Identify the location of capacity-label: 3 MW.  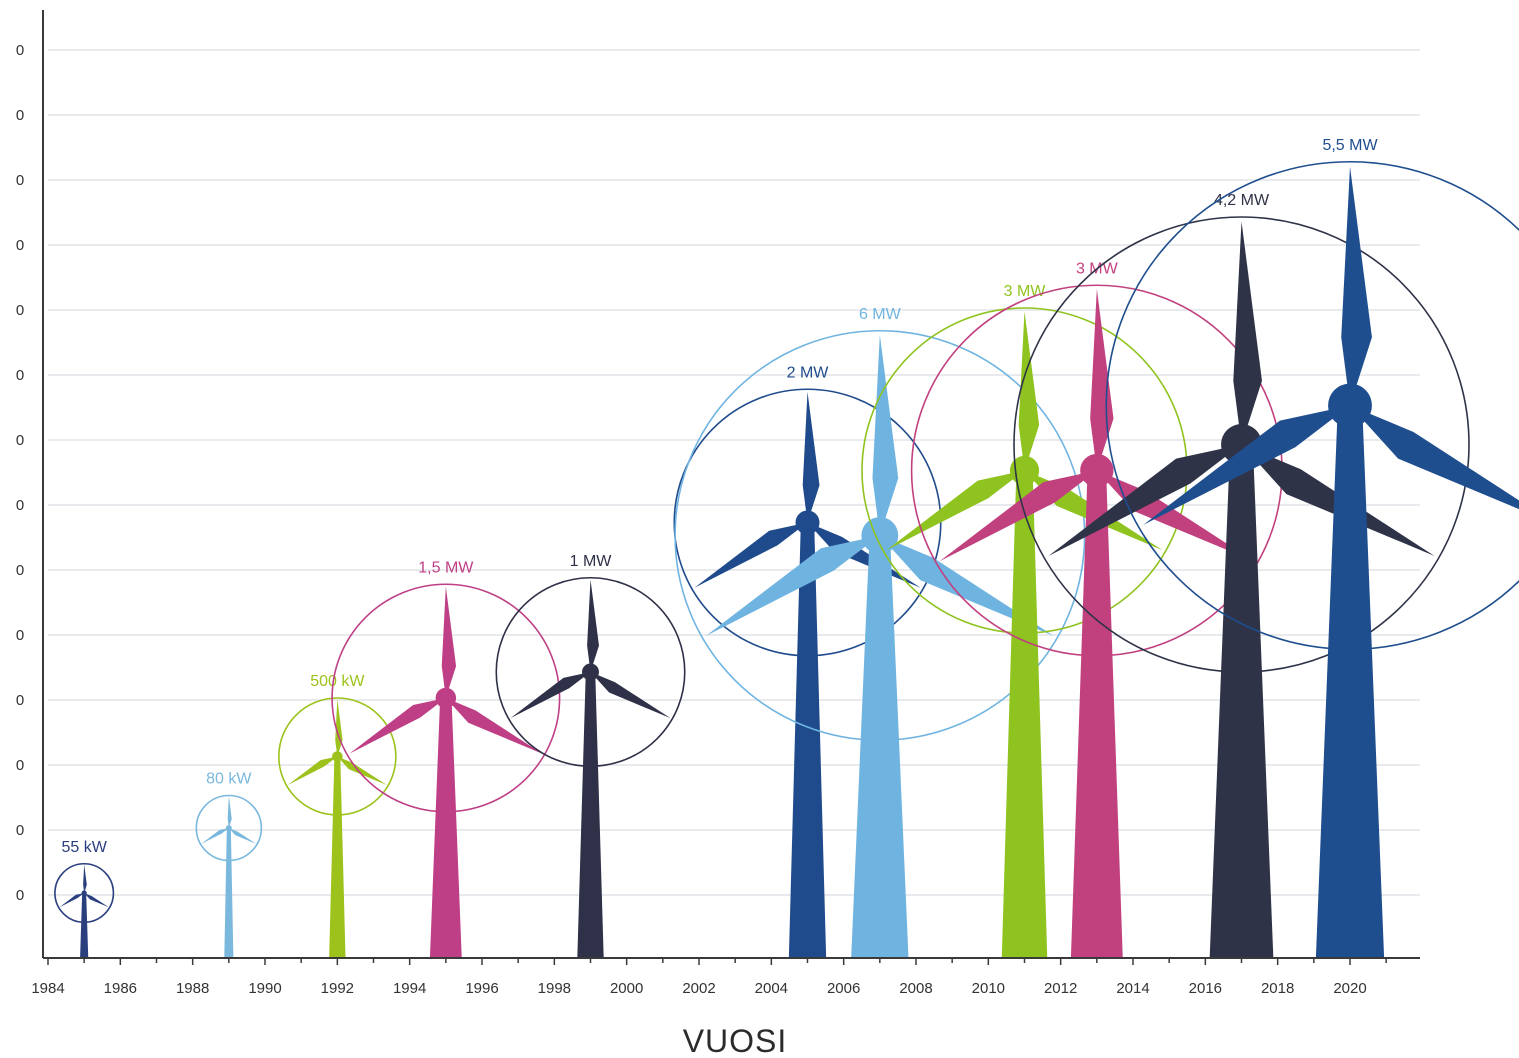
(1025, 291).